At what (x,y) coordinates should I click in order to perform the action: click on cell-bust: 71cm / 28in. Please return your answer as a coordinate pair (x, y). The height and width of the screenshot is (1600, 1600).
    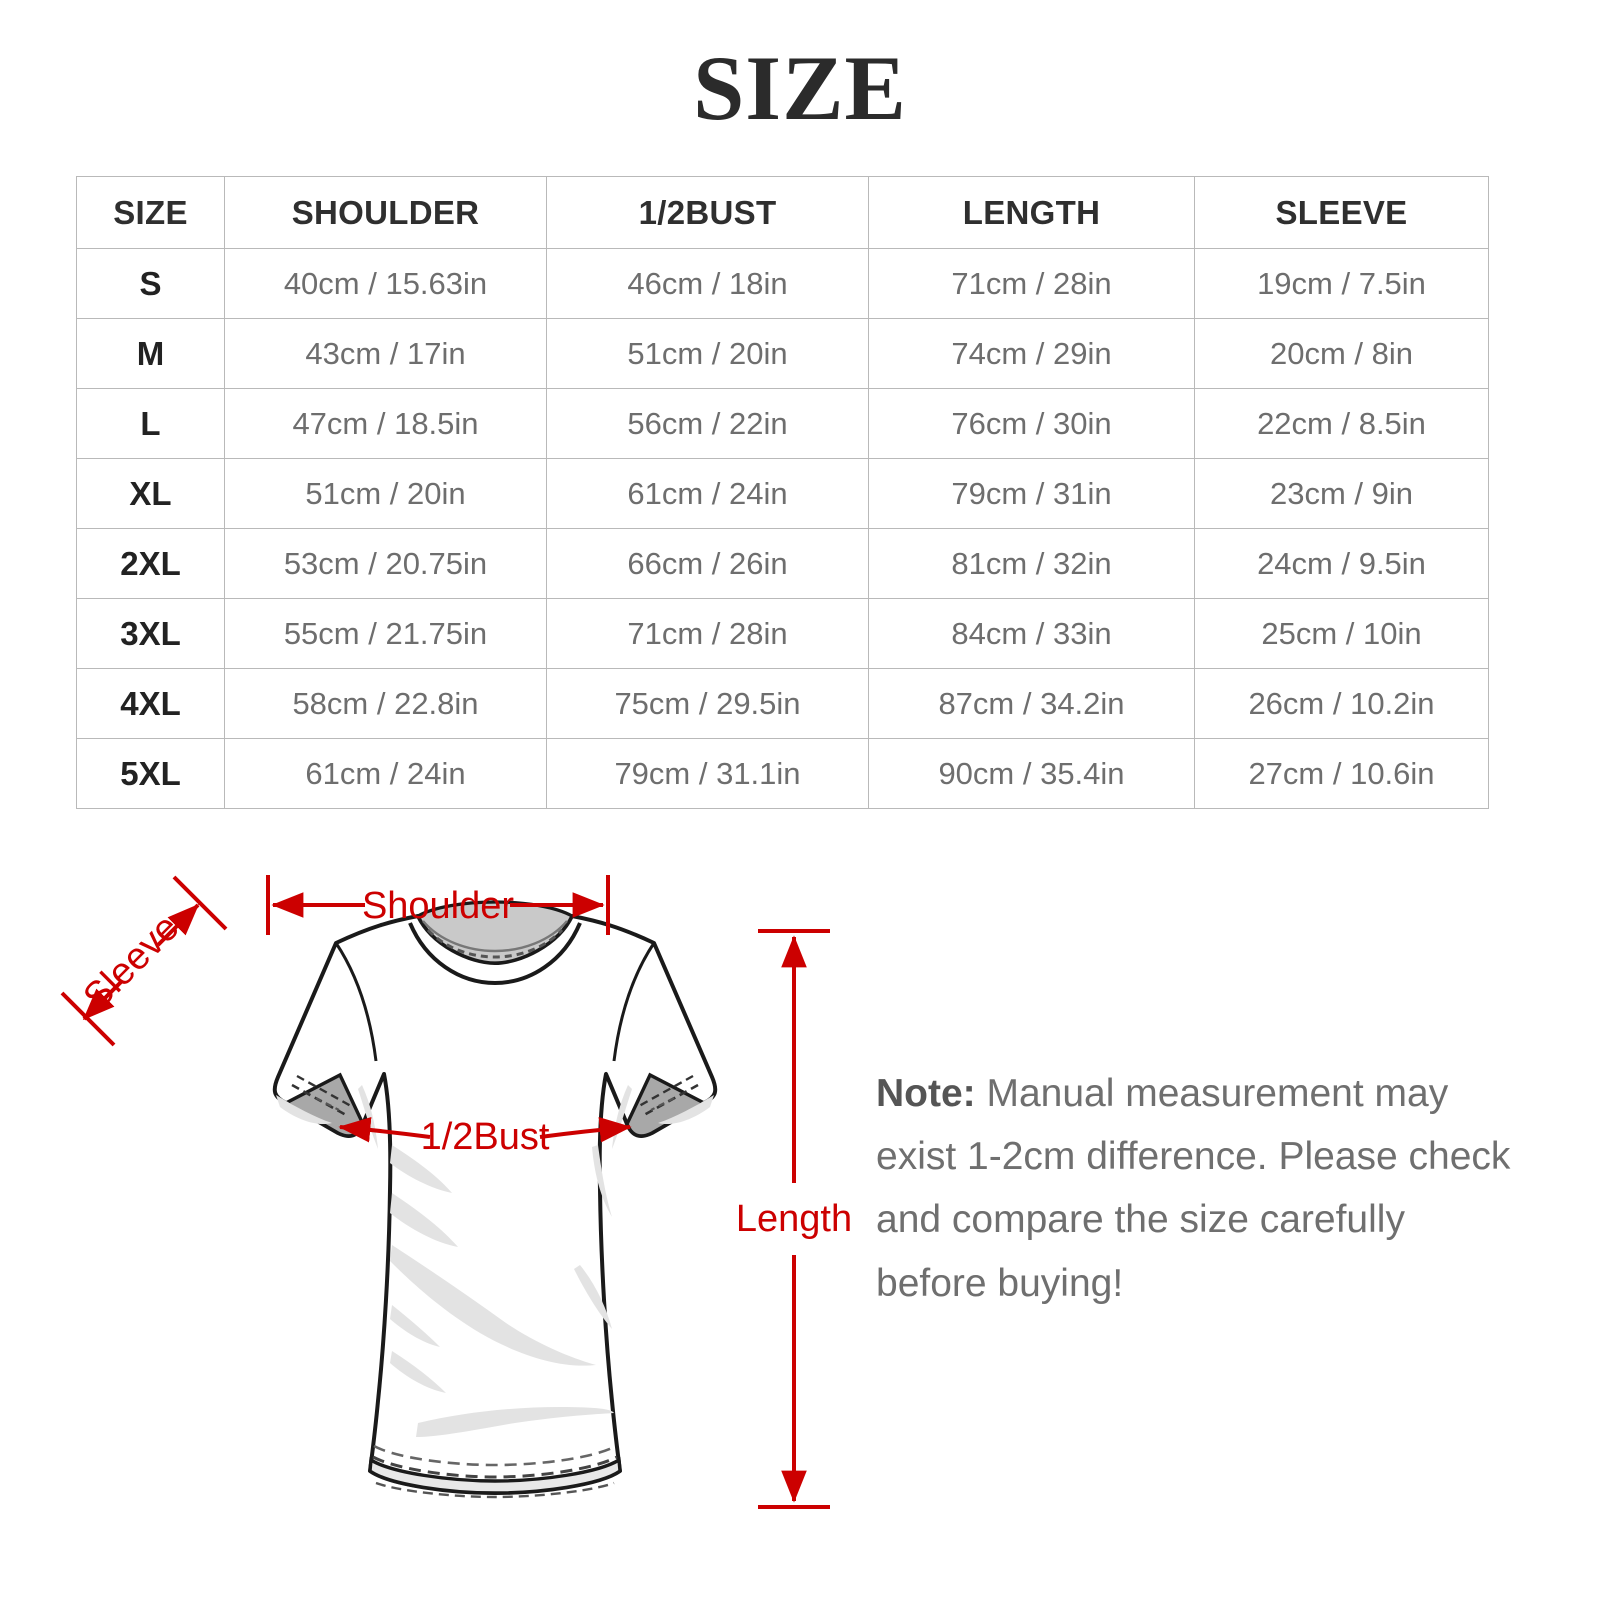
    Looking at the image, I should click on (707, 633).